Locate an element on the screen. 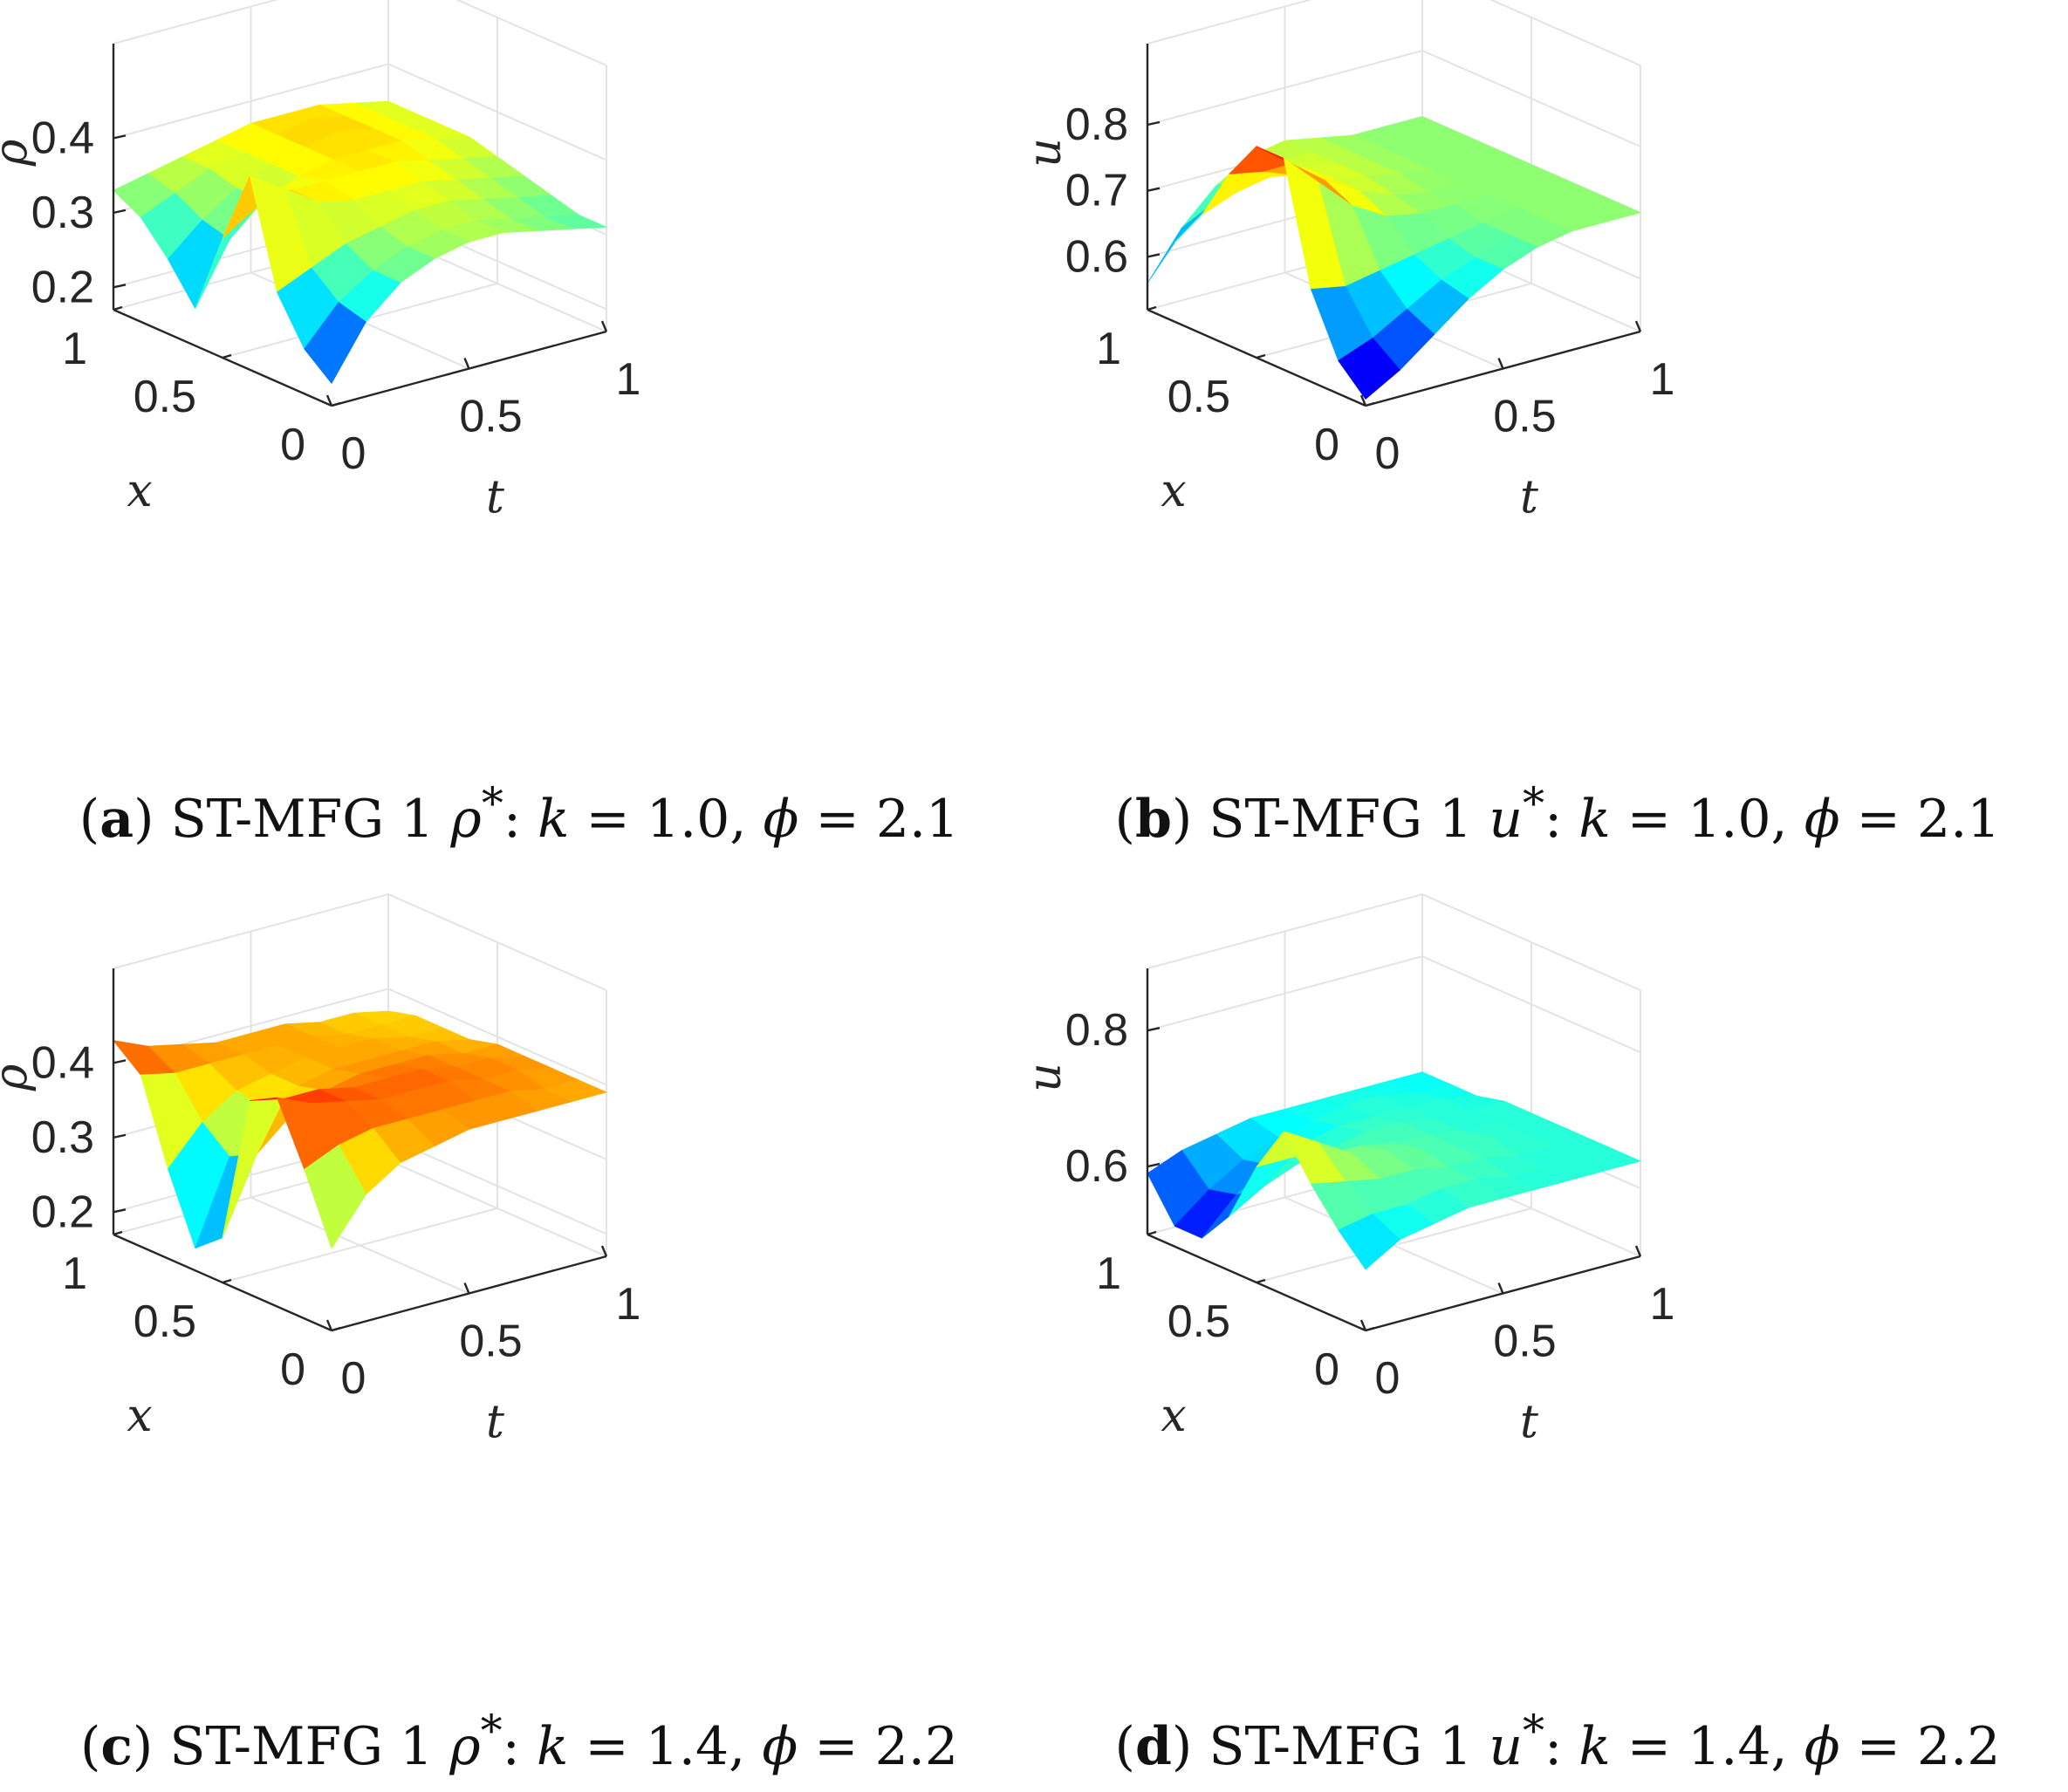  caption-k: 1.0 is located at coordinates (1729, 819).